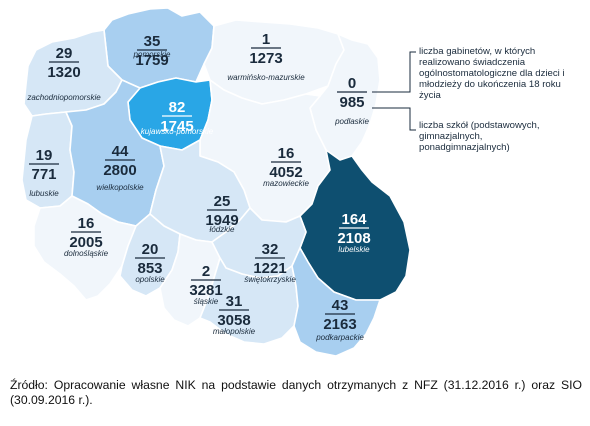  I want to click on schools-count: 2108, so click(353, 238).